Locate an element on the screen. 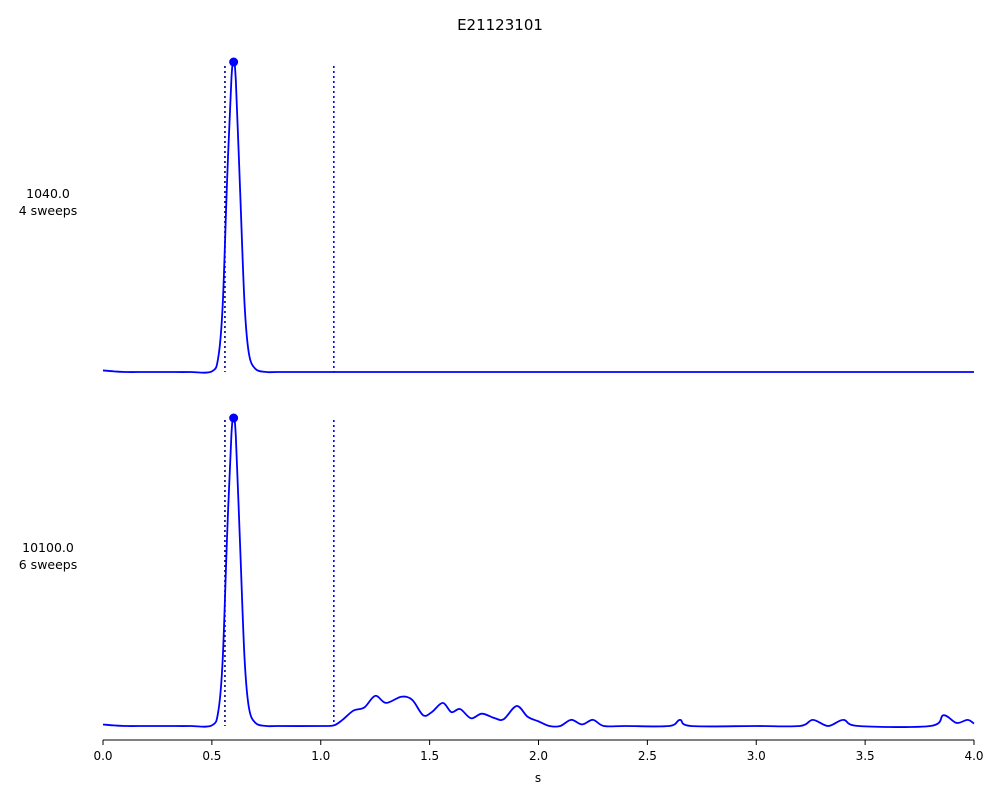 The image size is (1000, 800). x-tick-label-4: 2.0 is located at coordinates (538, 756).